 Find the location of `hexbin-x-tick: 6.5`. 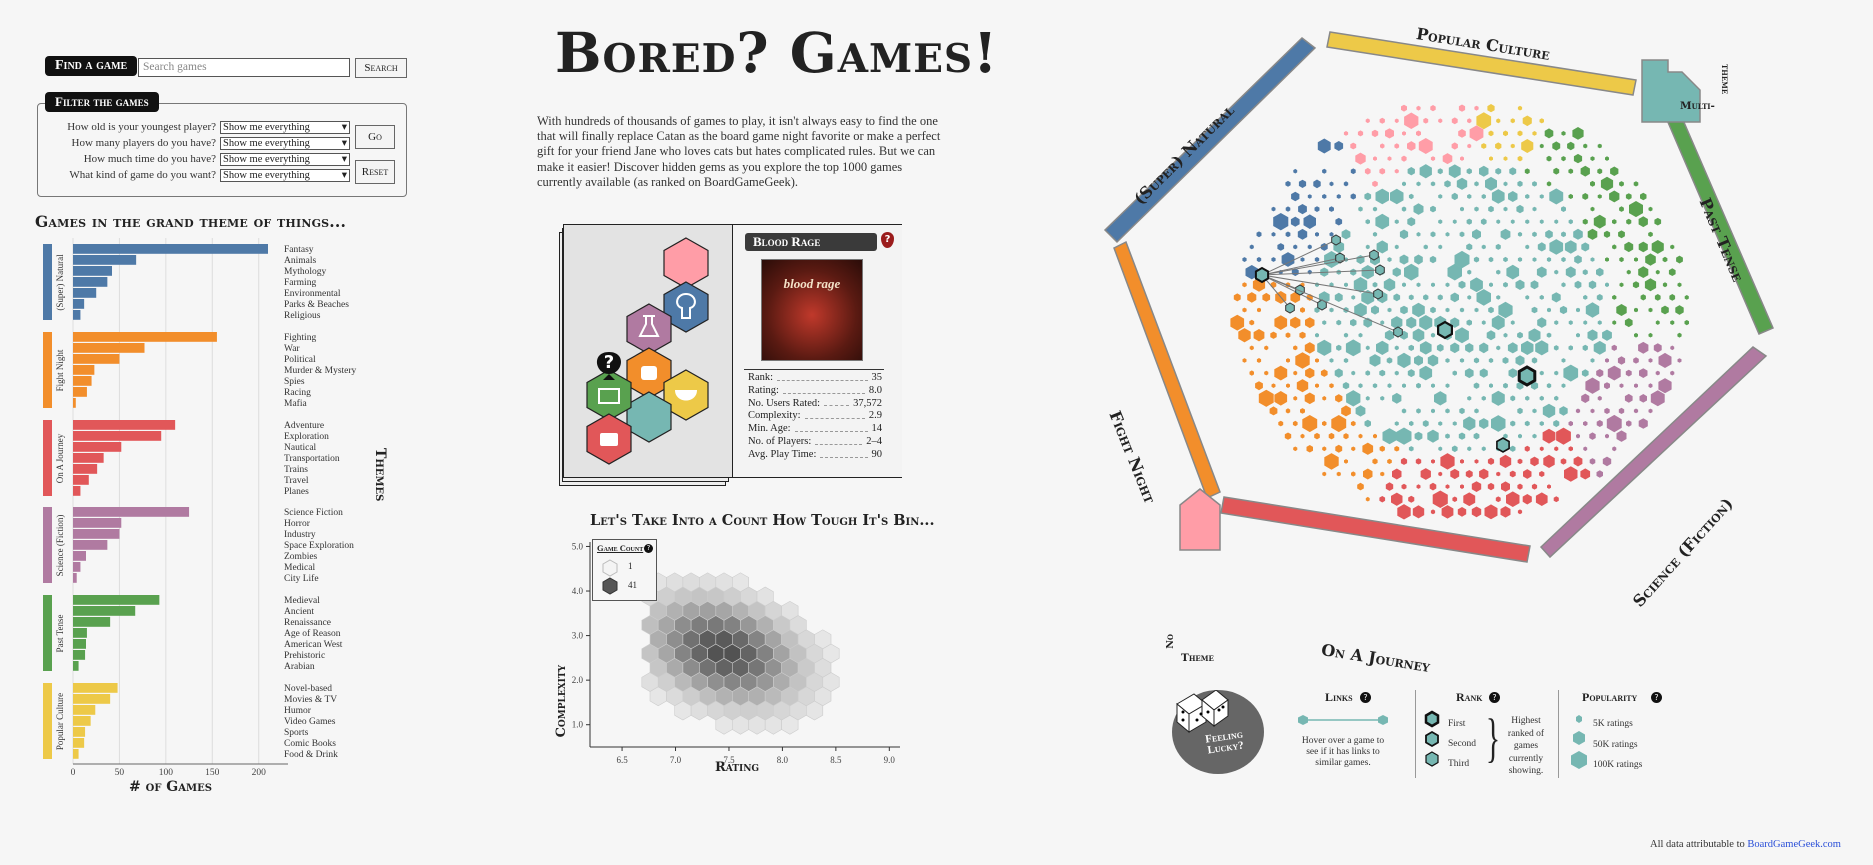

hexbin-x-tick: 6.5 is located at coordinates (622, 760).